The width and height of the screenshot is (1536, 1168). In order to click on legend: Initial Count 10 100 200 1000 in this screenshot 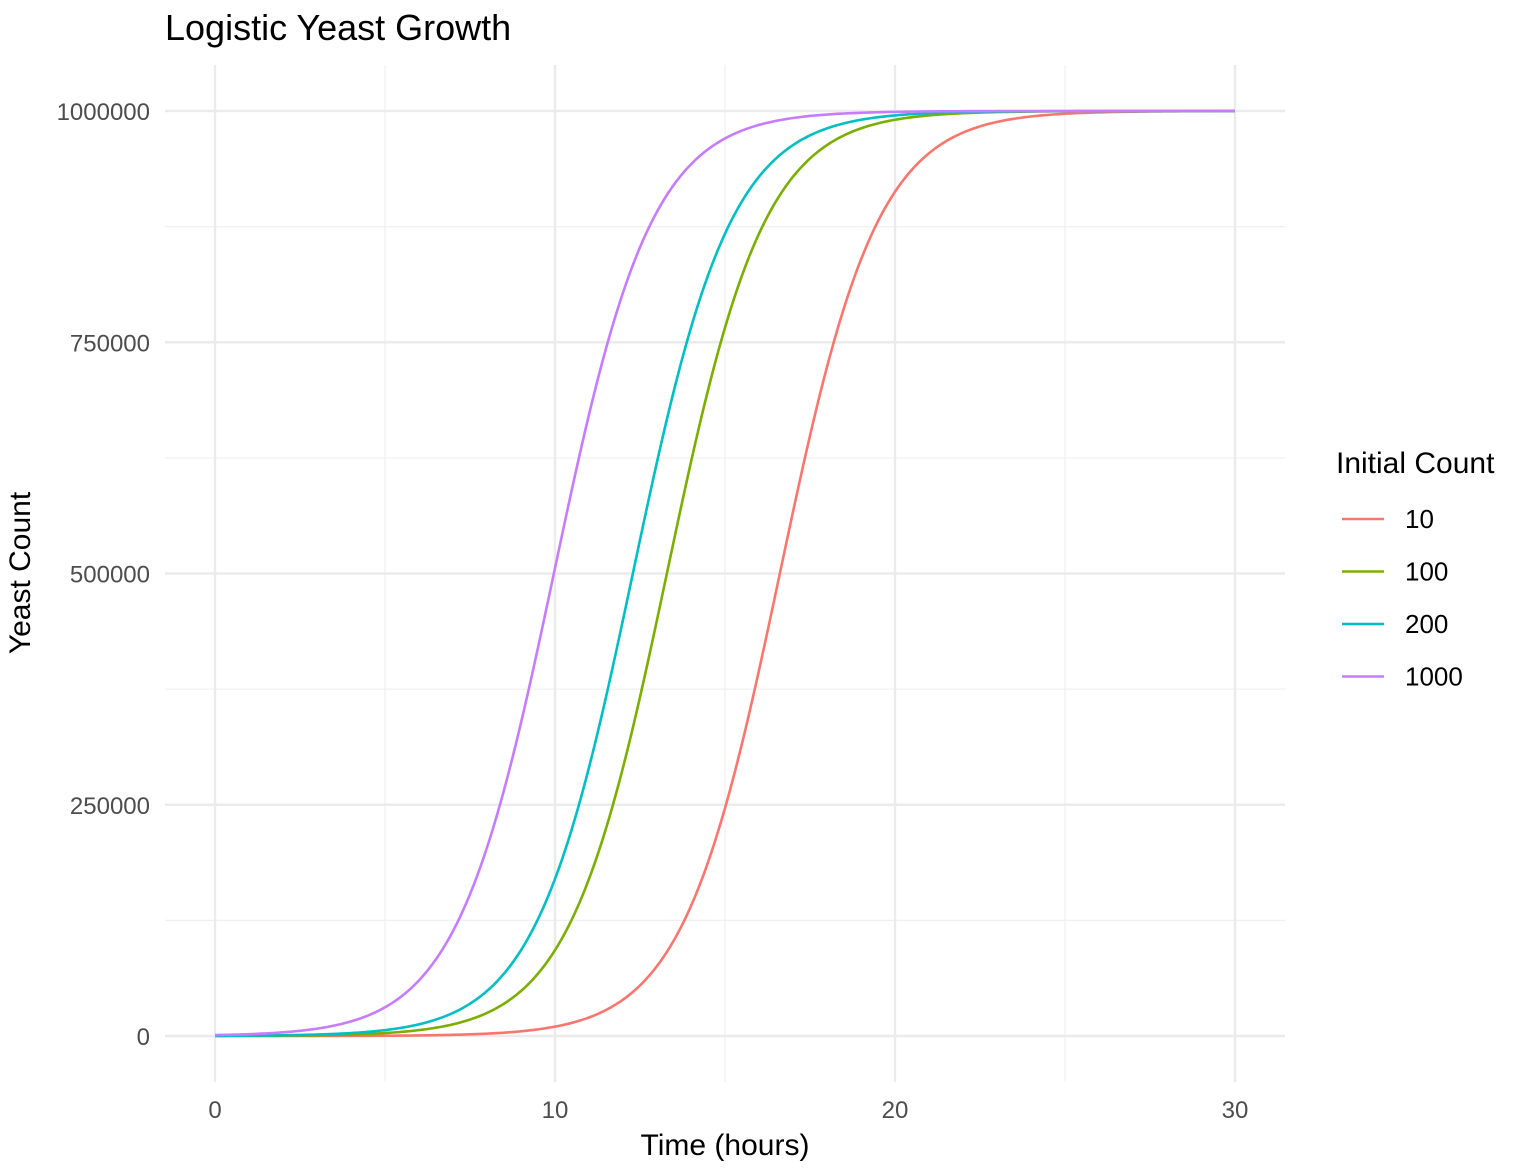, I will do `click(1415, 569)`.